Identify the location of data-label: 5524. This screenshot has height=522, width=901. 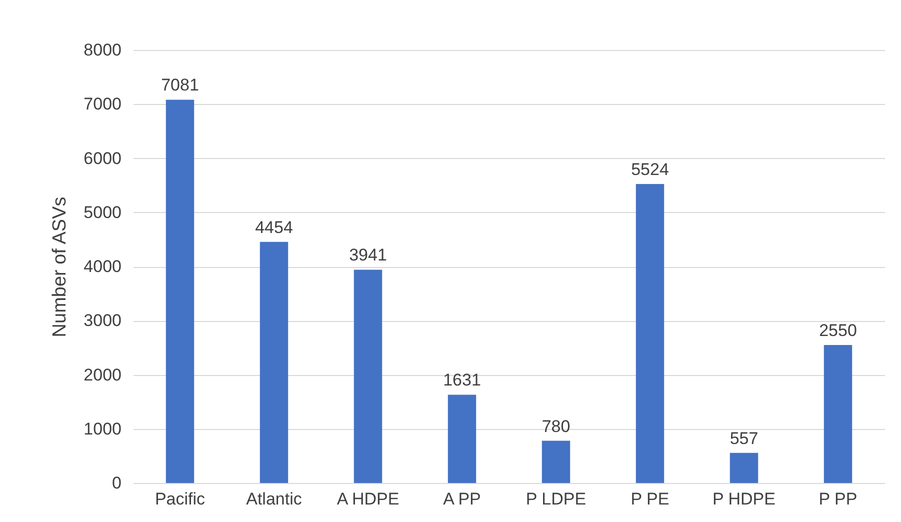
(650, 170).